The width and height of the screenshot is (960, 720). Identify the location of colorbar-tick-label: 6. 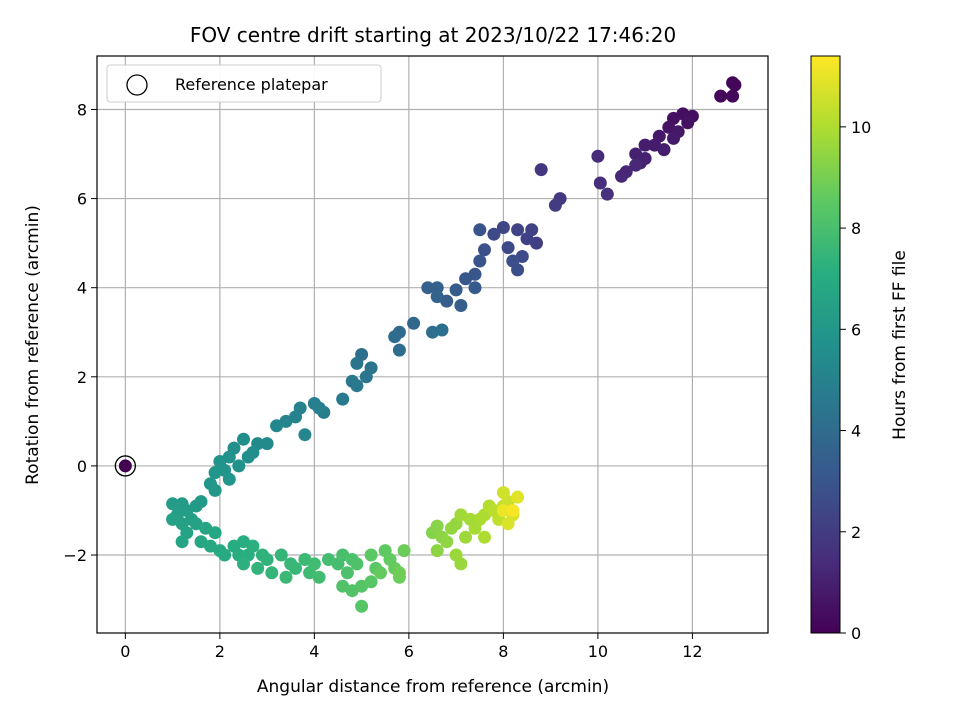
(856, 329).